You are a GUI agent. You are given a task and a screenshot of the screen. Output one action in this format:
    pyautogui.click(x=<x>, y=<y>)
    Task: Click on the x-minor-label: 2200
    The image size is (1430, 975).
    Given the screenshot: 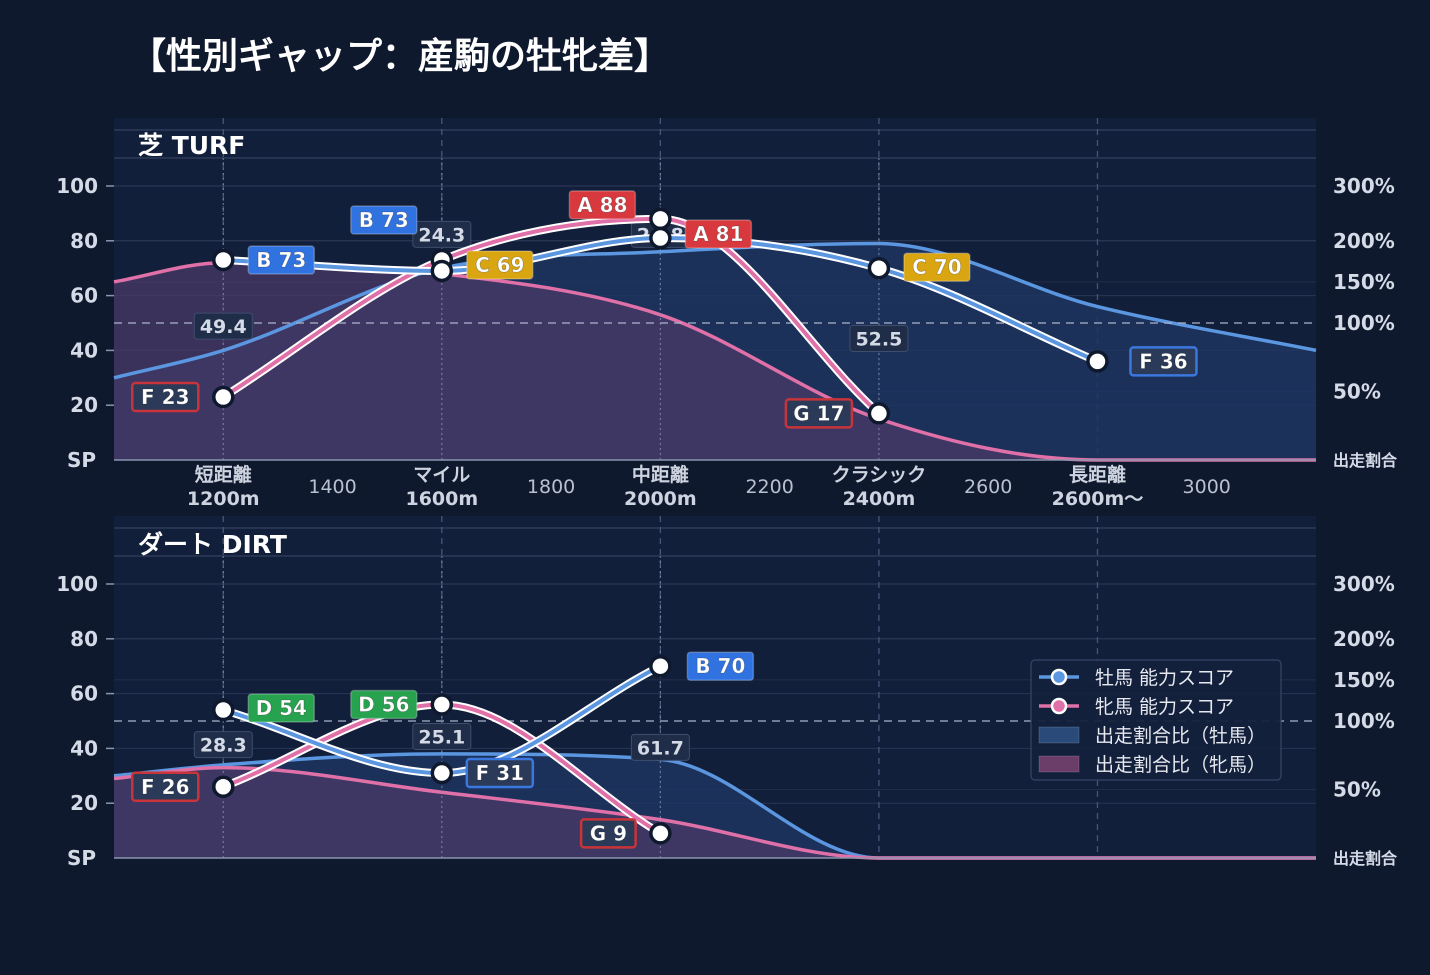 What is the action you would take?
    pyautogui.click(x=769, y=487)
    